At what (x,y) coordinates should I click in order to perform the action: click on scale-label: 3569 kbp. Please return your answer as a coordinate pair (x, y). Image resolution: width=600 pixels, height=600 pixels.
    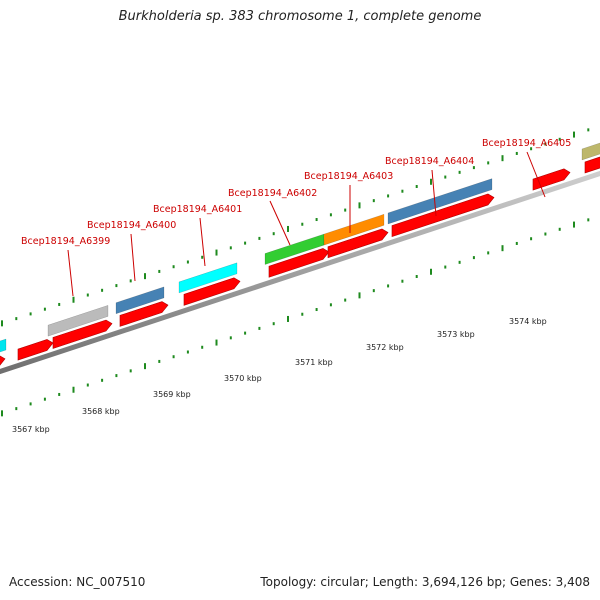
    Looking at the image, I should click on (172, 394).